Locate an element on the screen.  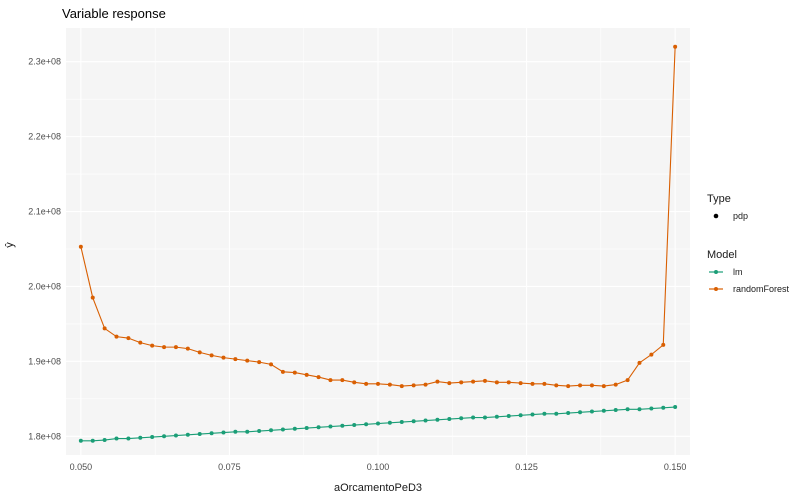
legend-point-lm is located at coordinates (716, 272).